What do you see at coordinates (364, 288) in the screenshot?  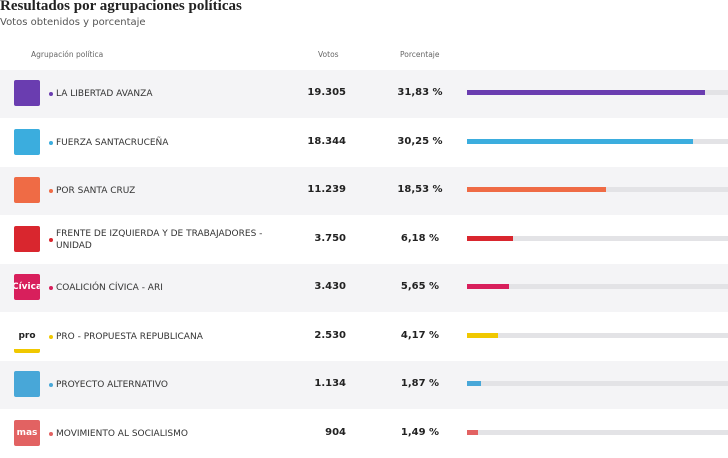 I see `result-row: Cívica COALICIÓN CÍVICA - ARI 3.430 5,65 %` at bounding box center [364, 288].